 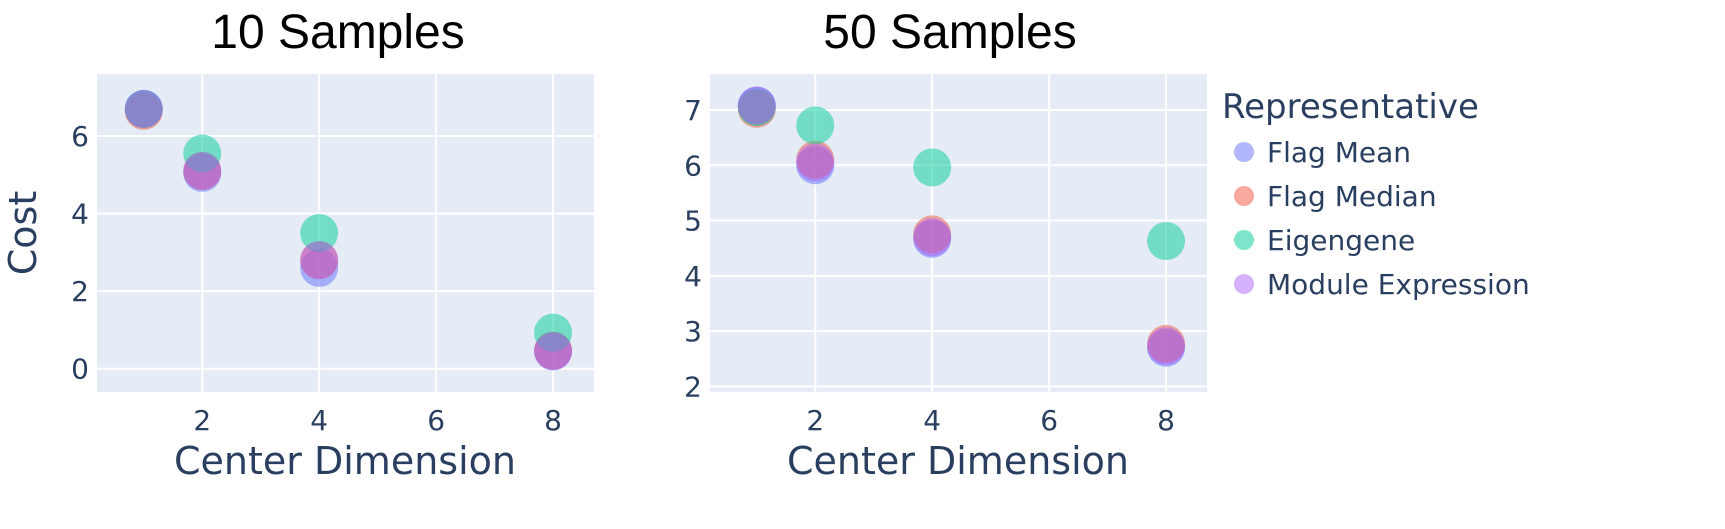 What do you see at coordinates (1339, 152) in the screenshot?
I see `legend-label: Flag Mean` at bounding box center [1339, 152].